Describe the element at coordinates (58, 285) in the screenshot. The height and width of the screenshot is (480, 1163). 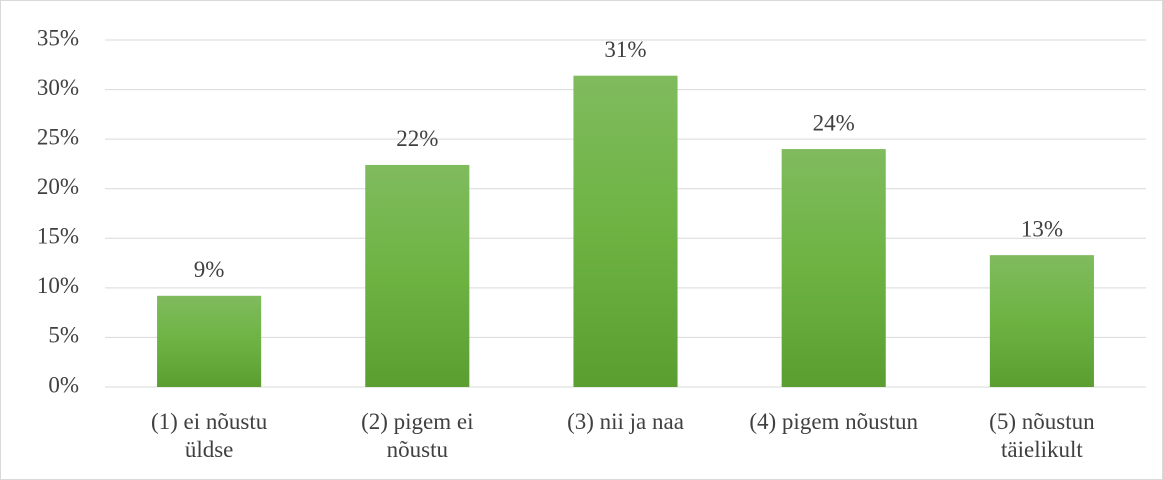
I see `y-tick-label: 10%` at that location.